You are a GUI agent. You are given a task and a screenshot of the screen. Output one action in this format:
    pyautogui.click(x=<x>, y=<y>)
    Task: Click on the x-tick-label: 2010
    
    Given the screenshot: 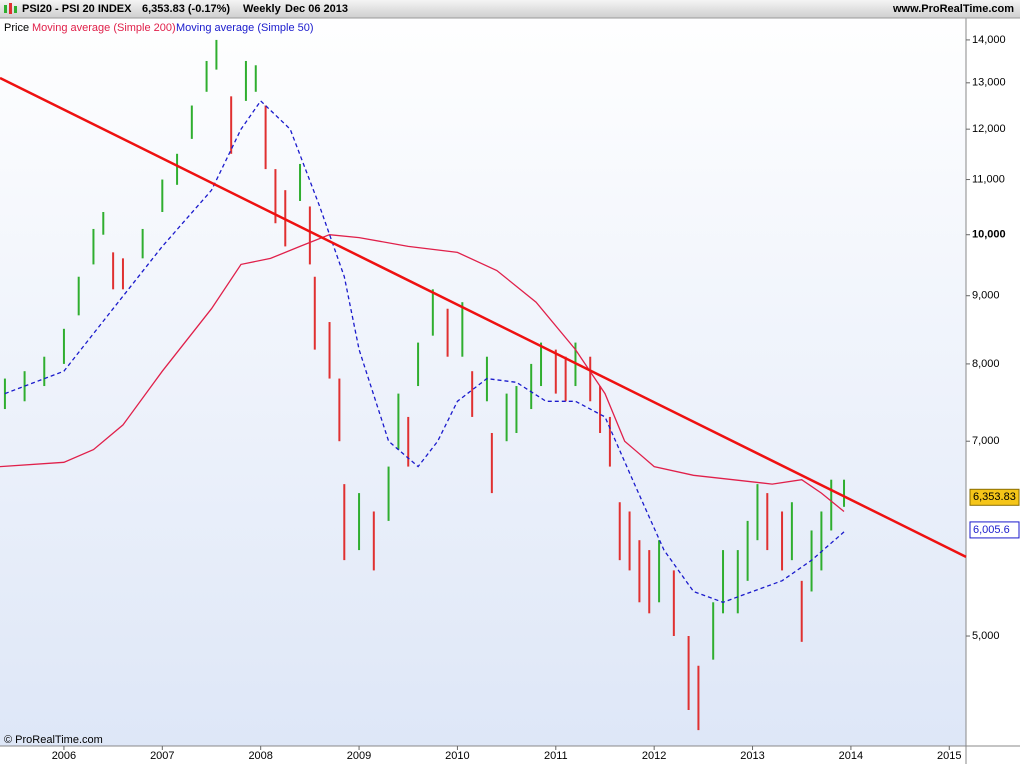 What is the action you would take?
    pyautogui.click(x=457, y=756)
    